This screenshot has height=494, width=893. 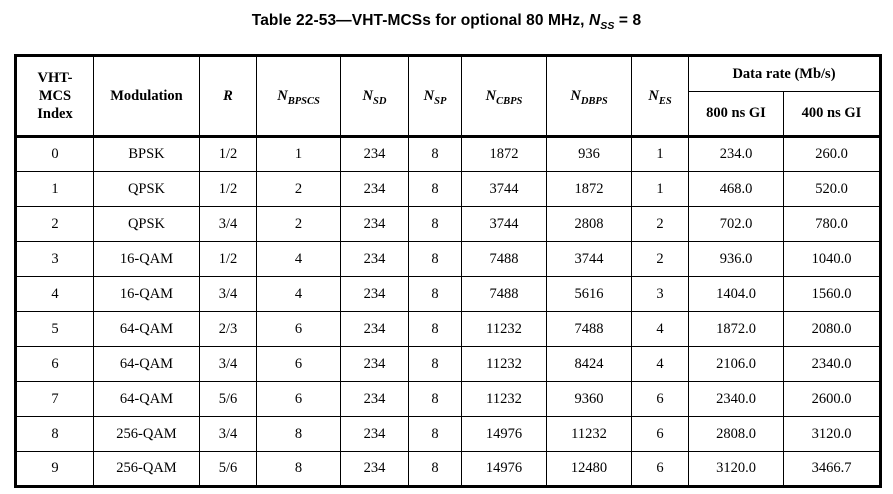 I want to click on cell-n-dbps: 1872, so click(x=589, y=189).